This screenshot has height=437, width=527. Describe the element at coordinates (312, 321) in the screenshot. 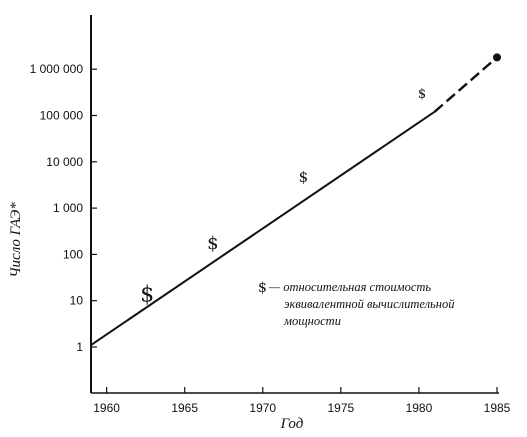

I see `annotation-line-3: мощности` at that location.